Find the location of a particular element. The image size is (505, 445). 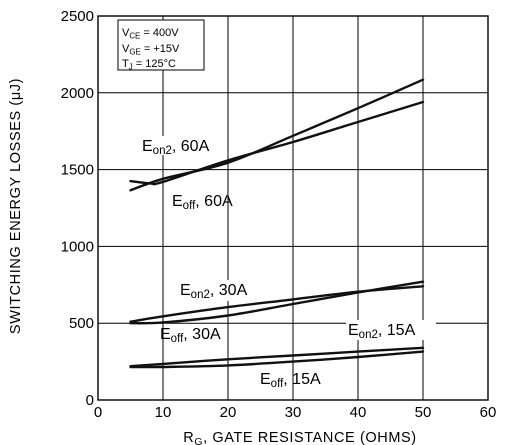

x-tick-label: 30 is located at coordinates (293, 412).